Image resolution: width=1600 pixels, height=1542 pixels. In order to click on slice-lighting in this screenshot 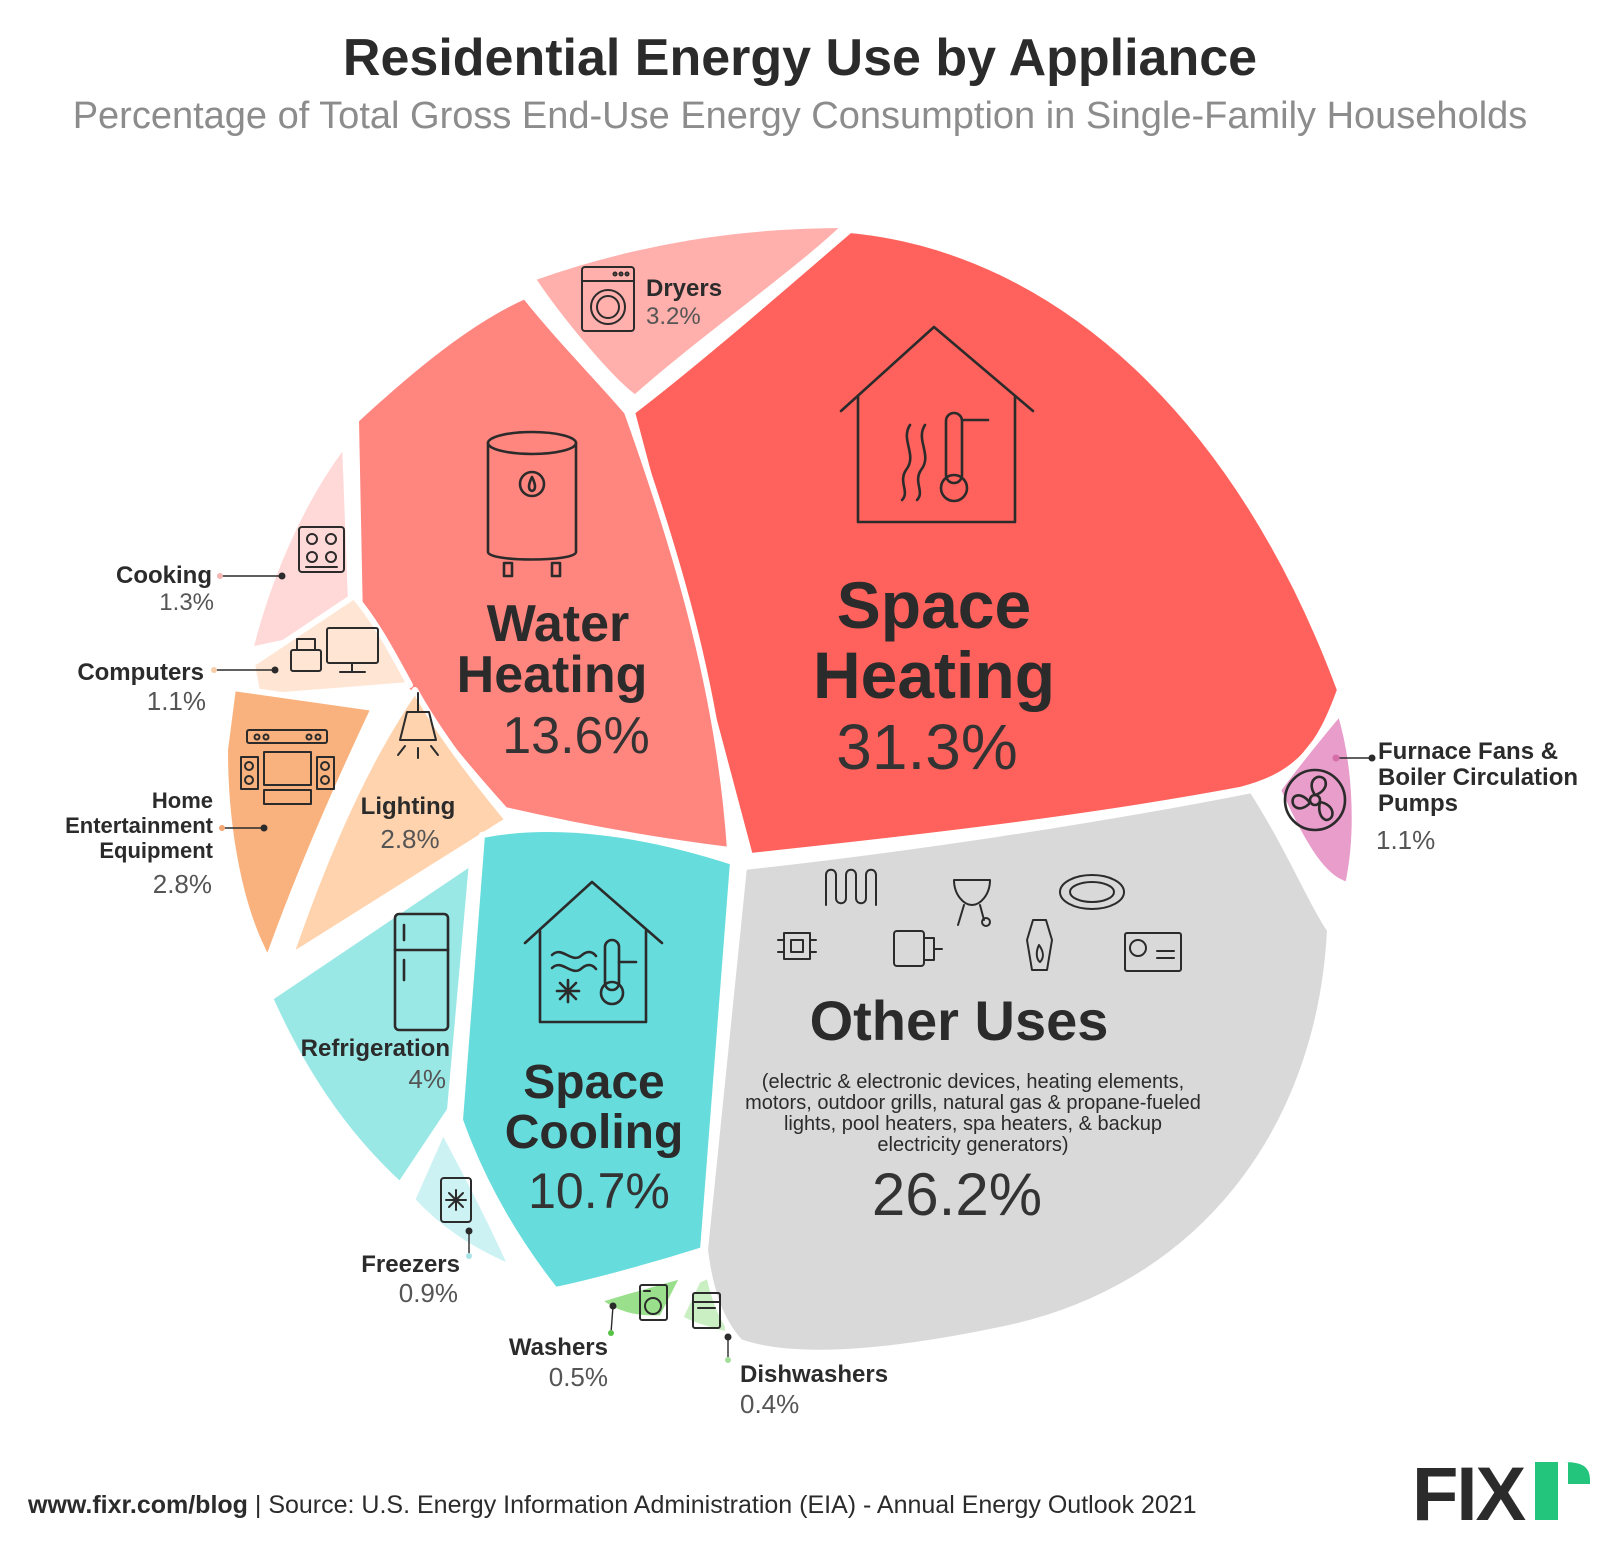, I will do `click(399, 823)`.